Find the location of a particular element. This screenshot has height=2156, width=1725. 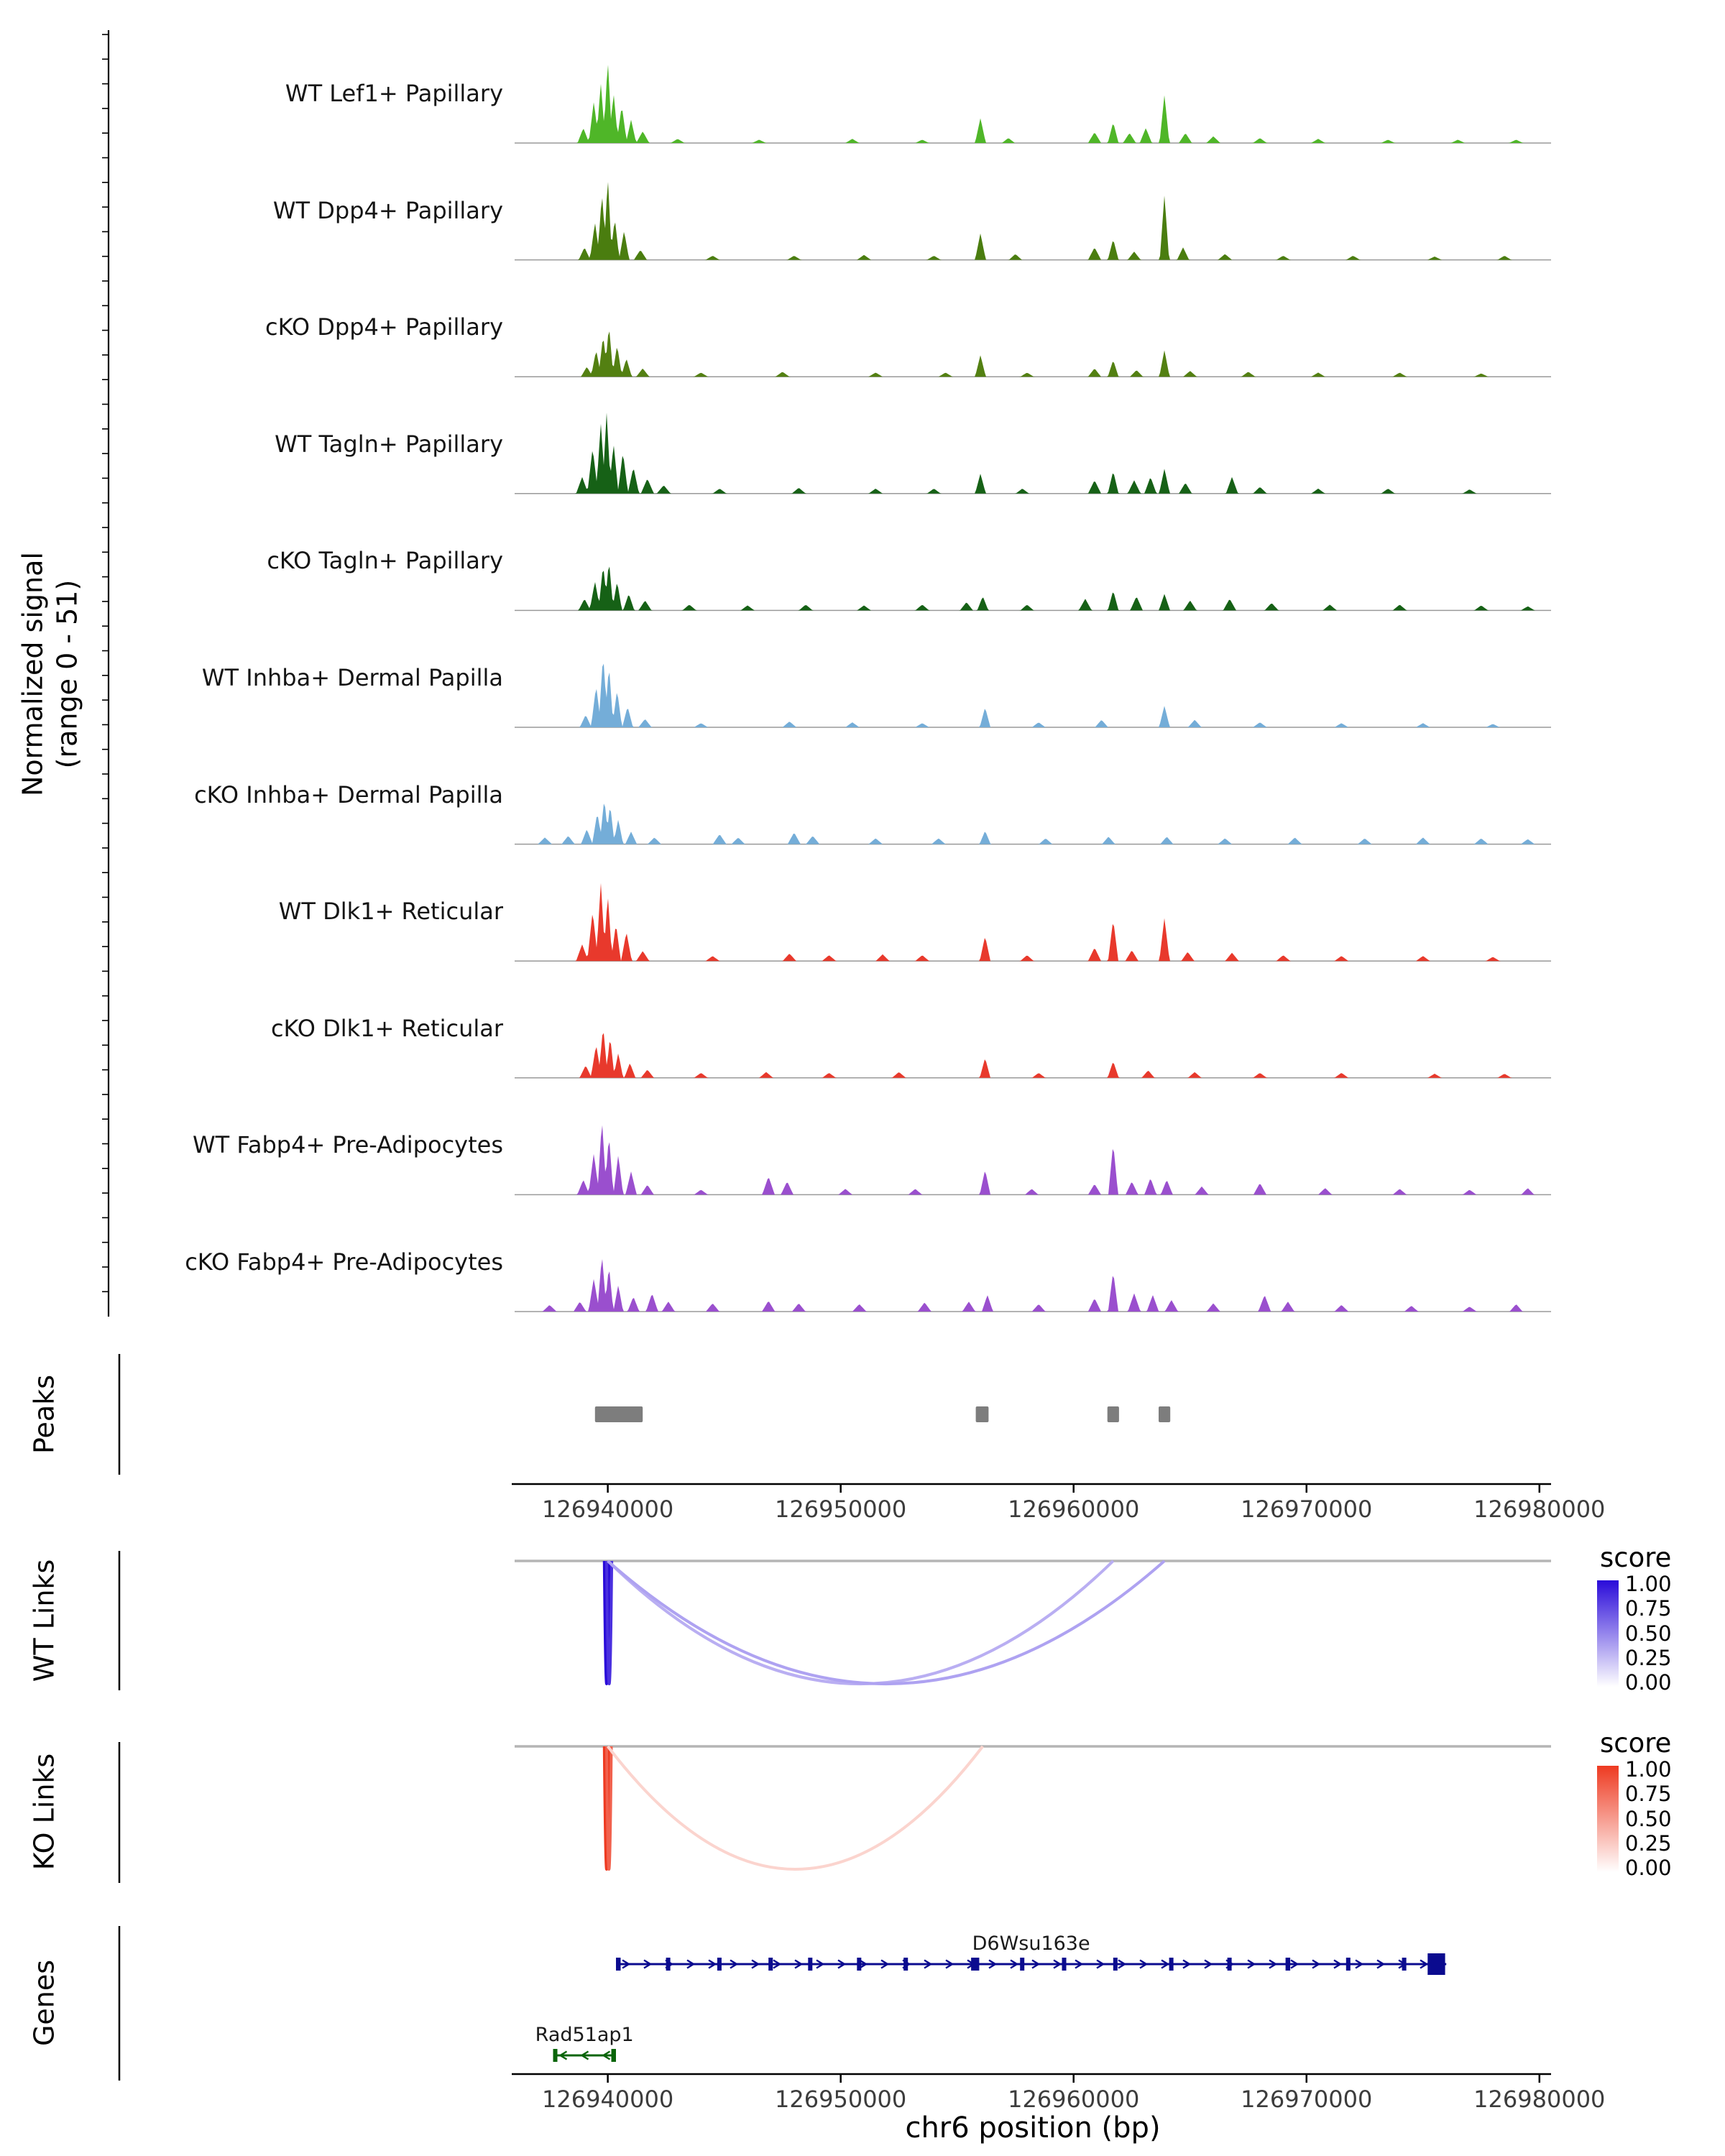

track-label: cKO Tagln+ Papillary is located at coordinates (385, 561).